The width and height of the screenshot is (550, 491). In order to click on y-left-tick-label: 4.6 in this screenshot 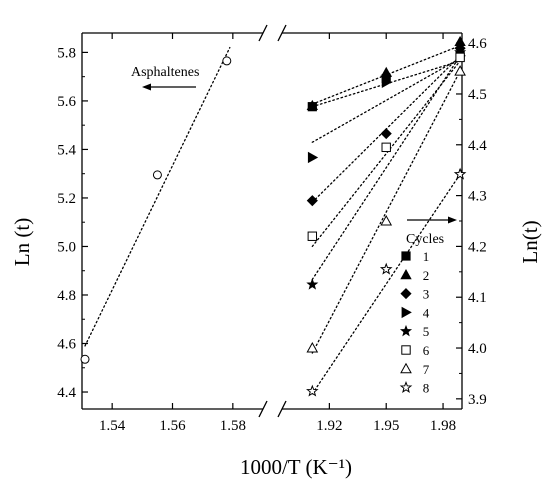, I will do `click(66, 345)`.